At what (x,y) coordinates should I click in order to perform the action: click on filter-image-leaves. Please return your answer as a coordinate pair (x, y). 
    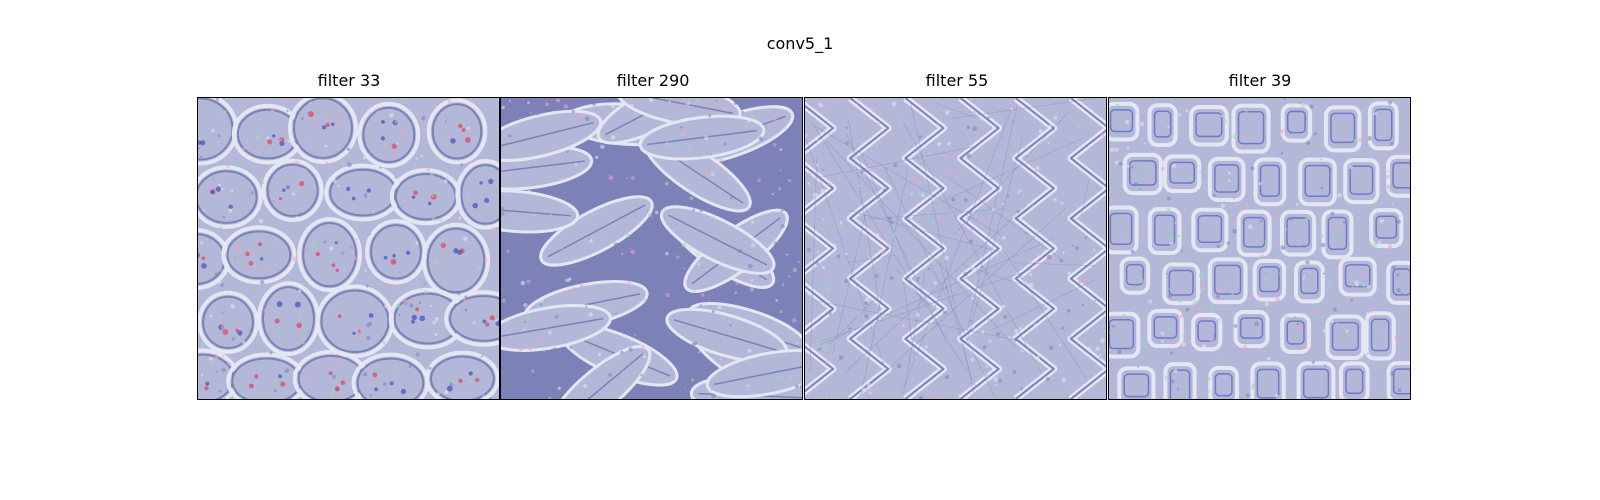
    Looking at the image, I should click on (651, 248).